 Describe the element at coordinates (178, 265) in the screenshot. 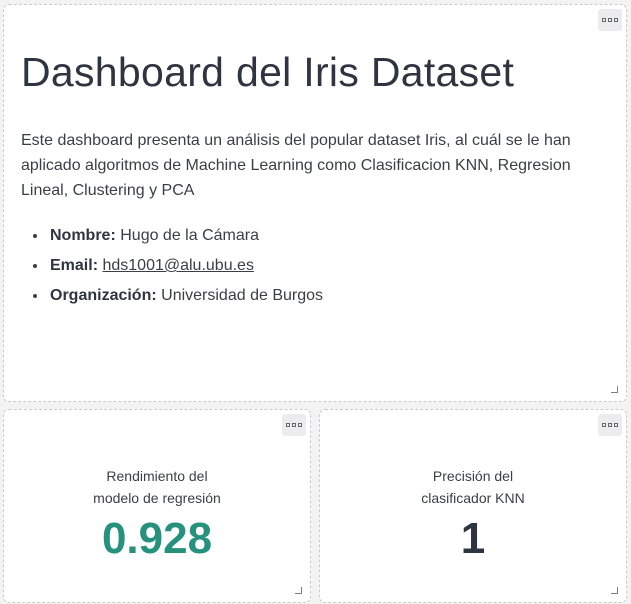

I see `email-link: hds1001@alu.ubu.es` at that location.